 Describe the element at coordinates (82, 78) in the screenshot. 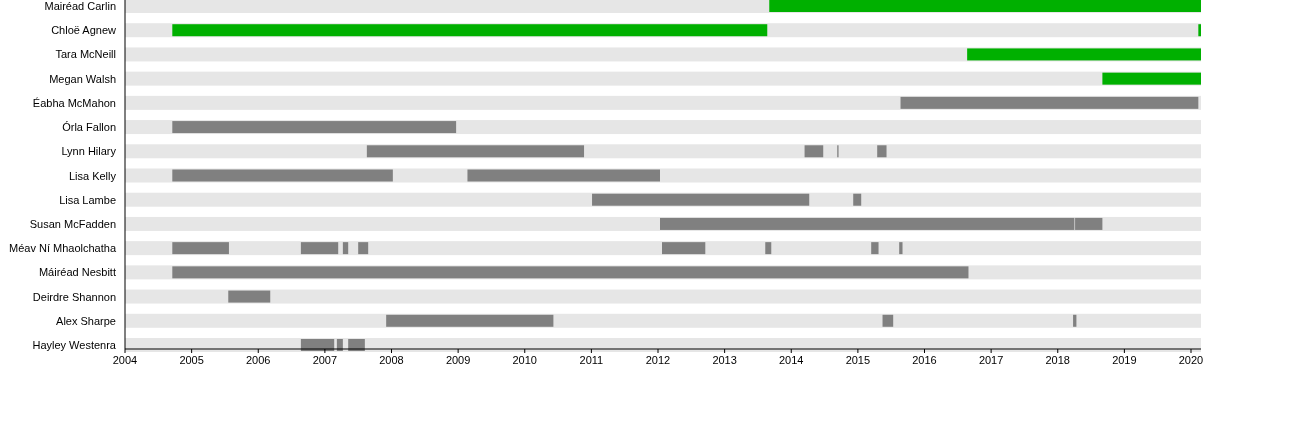

I see `y-tick-label: Megan Walsh` at that location.